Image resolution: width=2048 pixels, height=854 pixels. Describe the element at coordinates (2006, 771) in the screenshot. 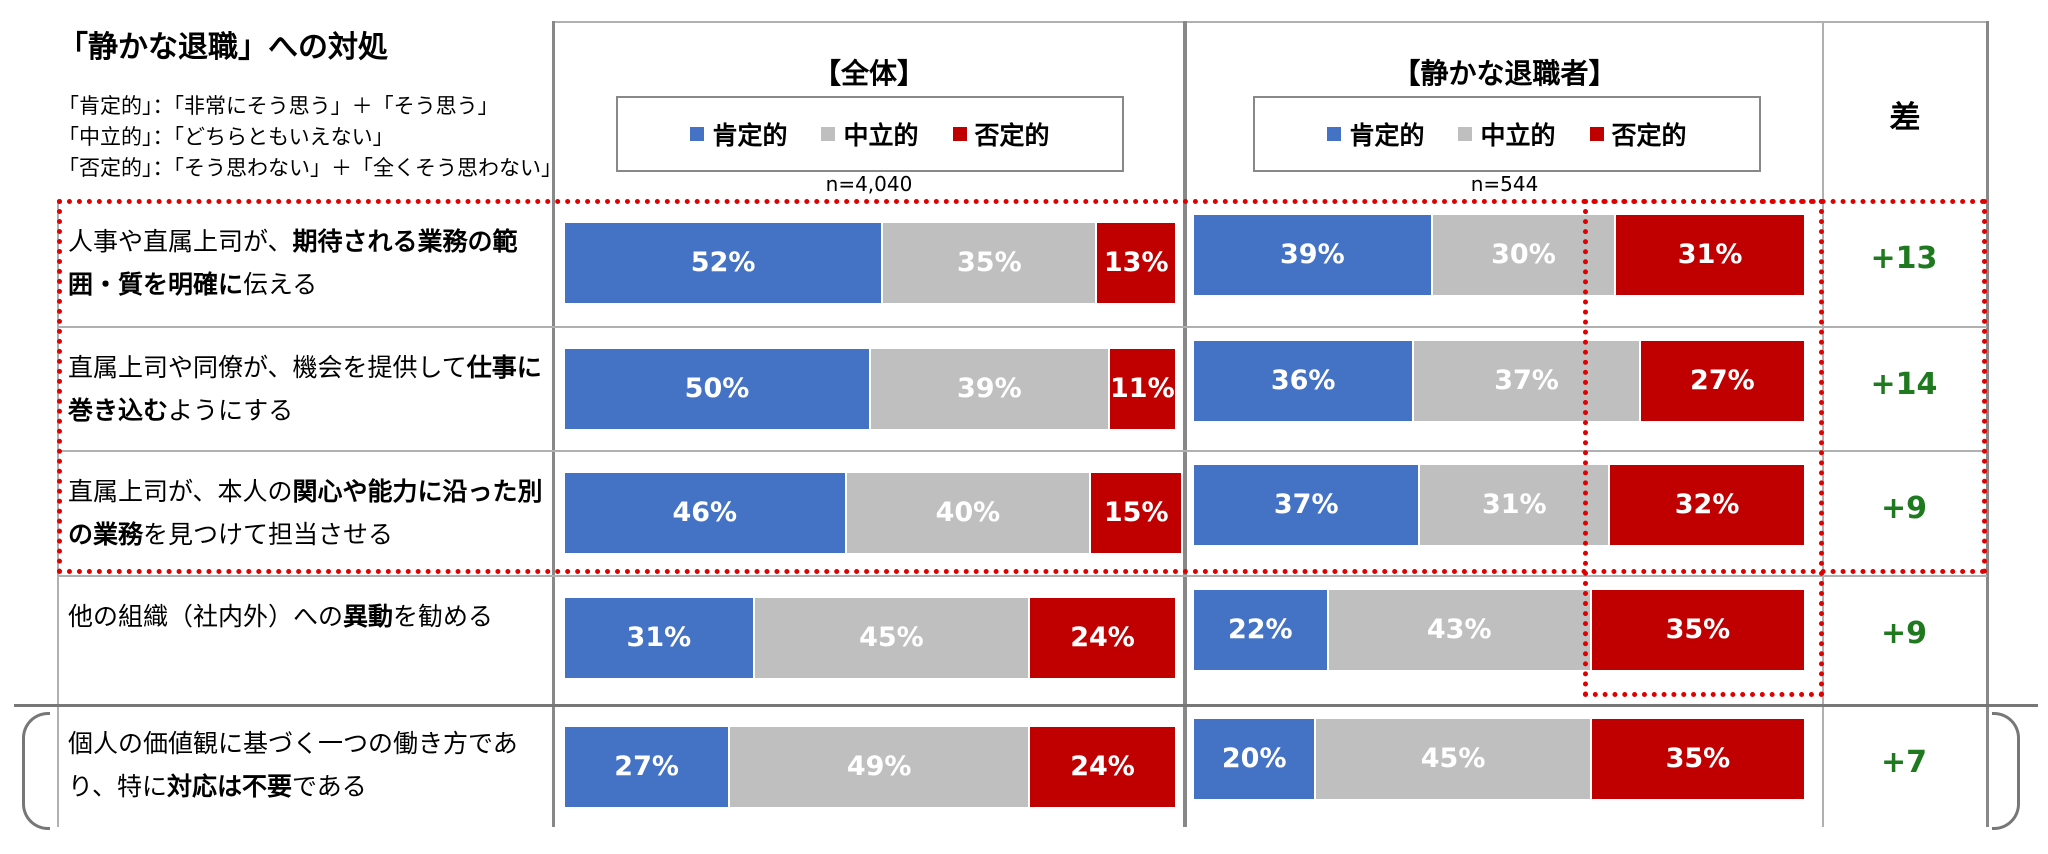

I see `bracket-right` at that location.